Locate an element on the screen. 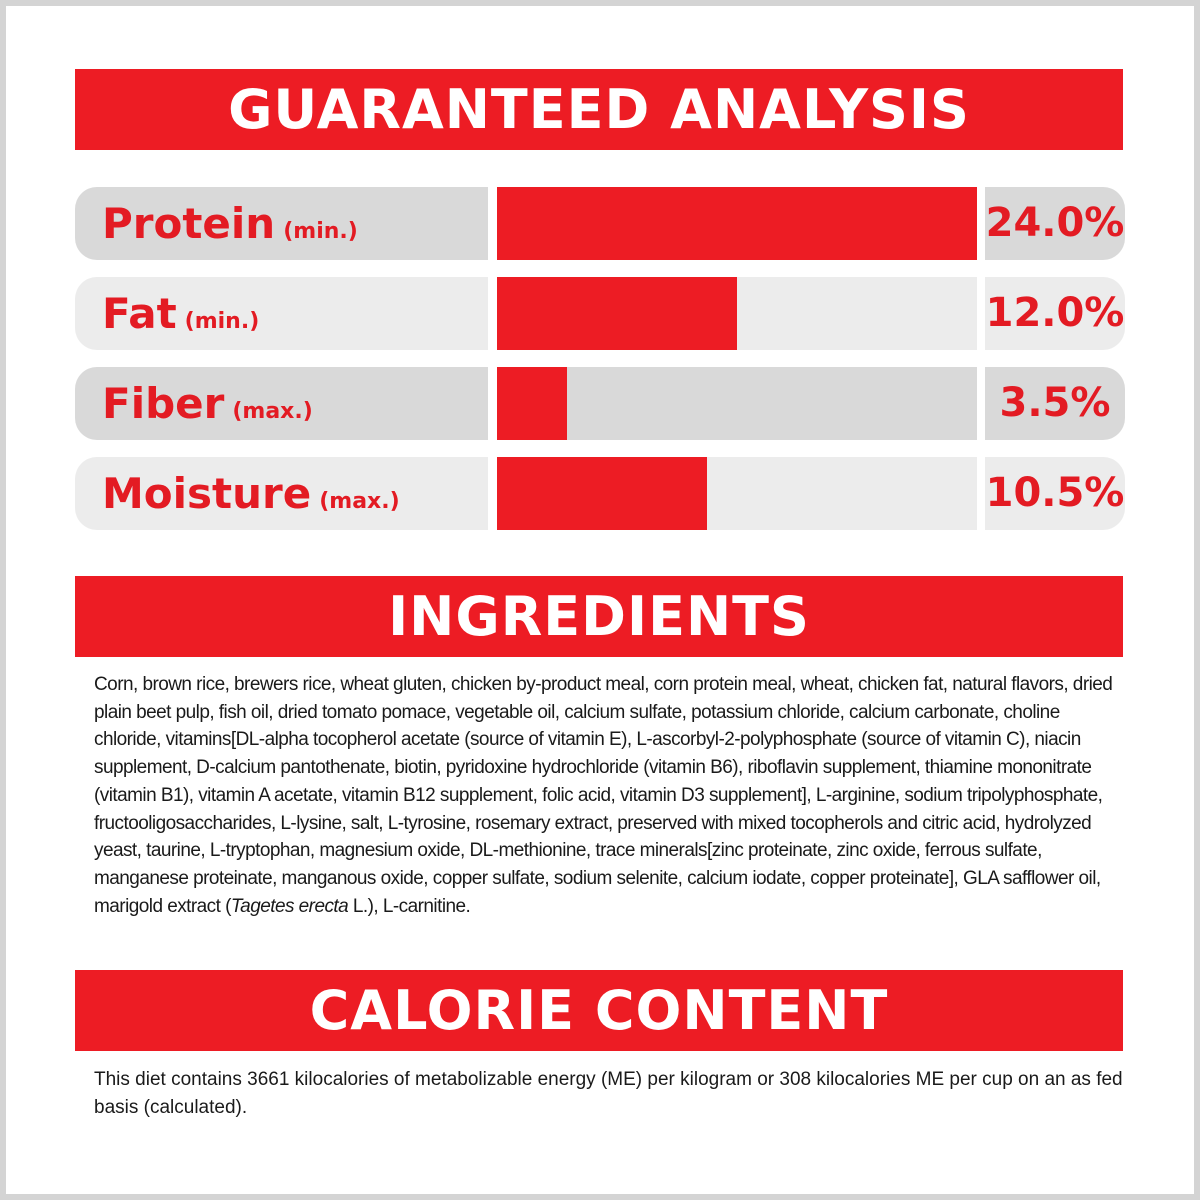 Image resolution: width=1200 pixels, height=1200 pixels. nutrient-value: 3.5% is located at coordinates (1055, 403).